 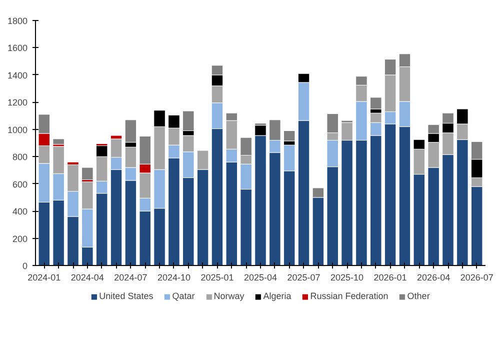 What do you see at coordinates (17, 48) in the screenshot?
I see `y-tick-label: 1600` at bounding box center [17, 48].